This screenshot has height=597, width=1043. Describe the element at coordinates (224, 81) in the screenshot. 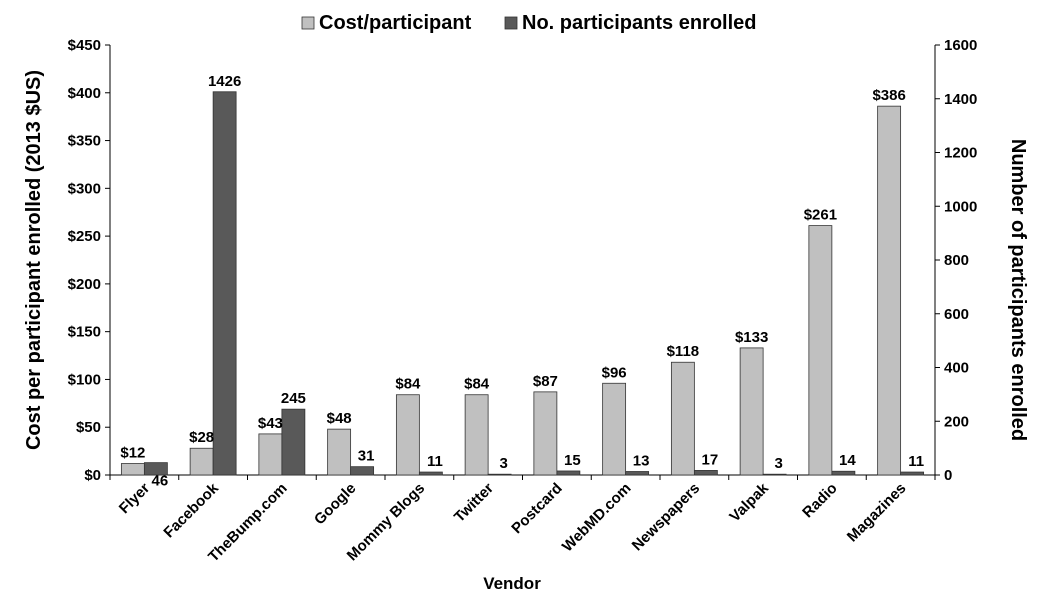

I see `data-label-participants: 1426` at that location.